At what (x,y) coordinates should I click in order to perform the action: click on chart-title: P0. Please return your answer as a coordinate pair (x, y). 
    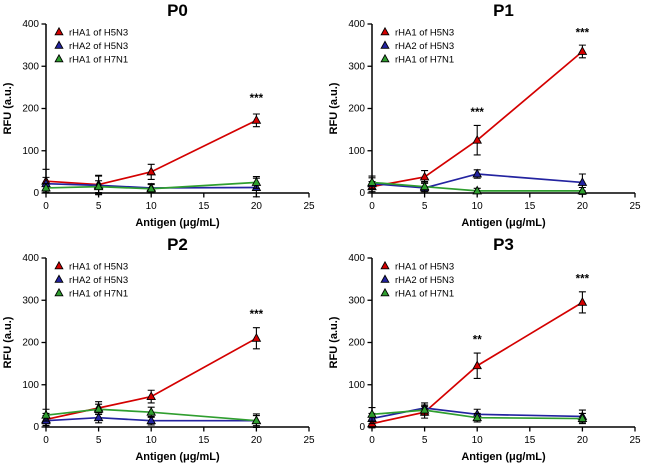
    Looking at the image, I should click on (177, 10).